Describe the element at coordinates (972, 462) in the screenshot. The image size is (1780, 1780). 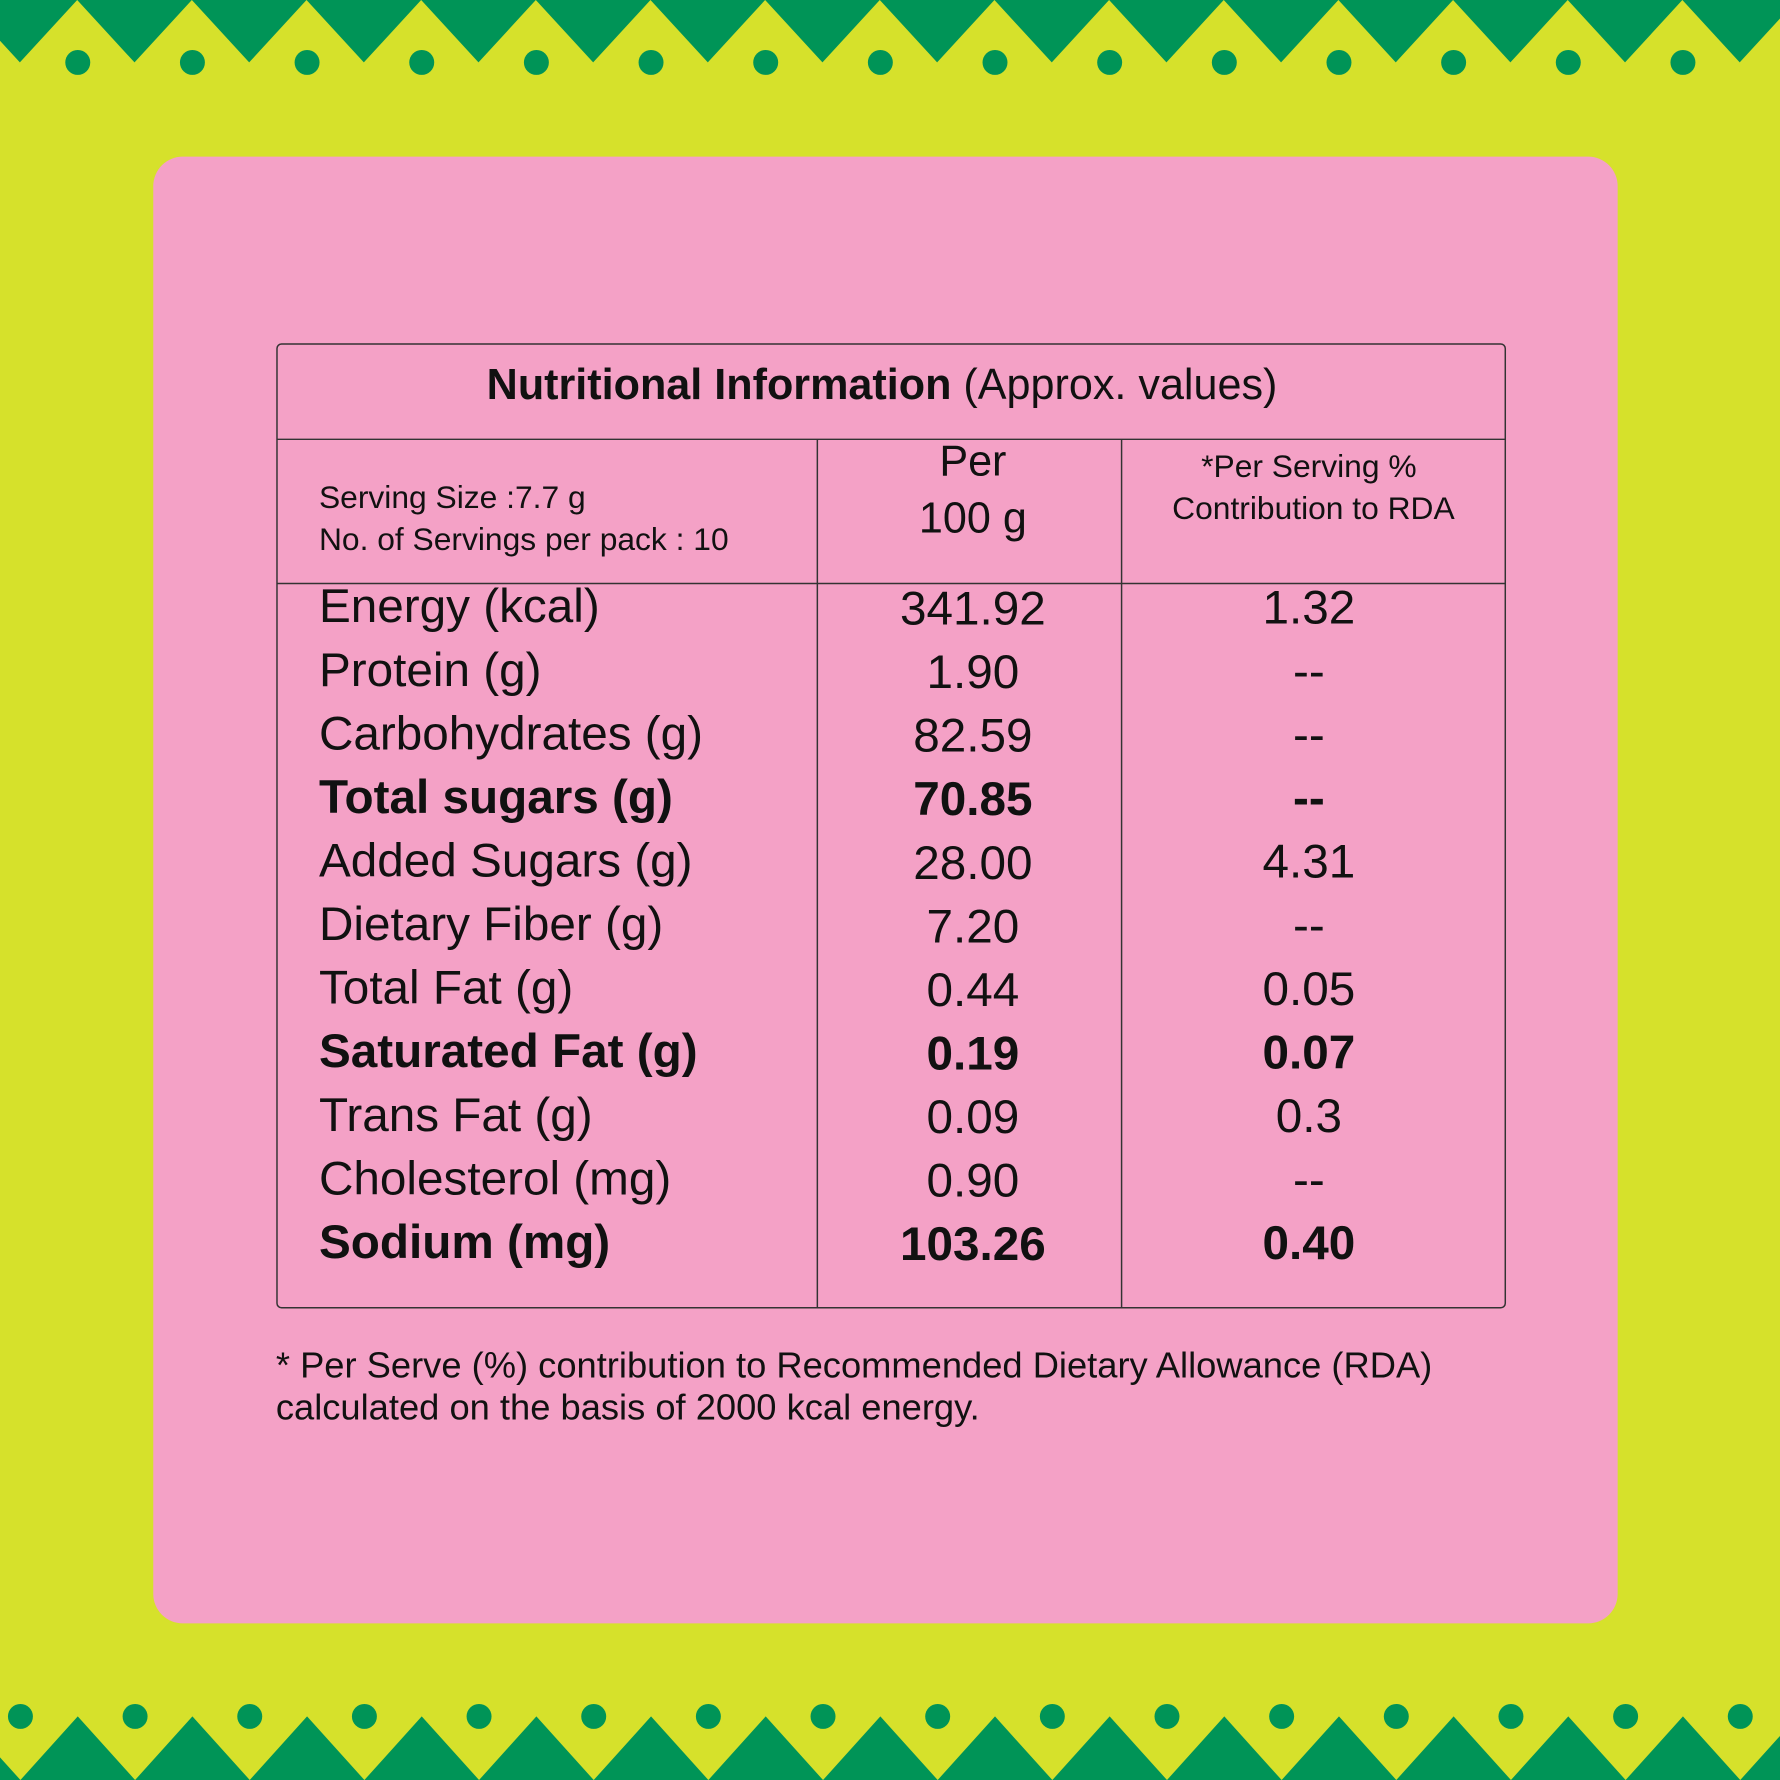
I see `column-header: Per` at that location.